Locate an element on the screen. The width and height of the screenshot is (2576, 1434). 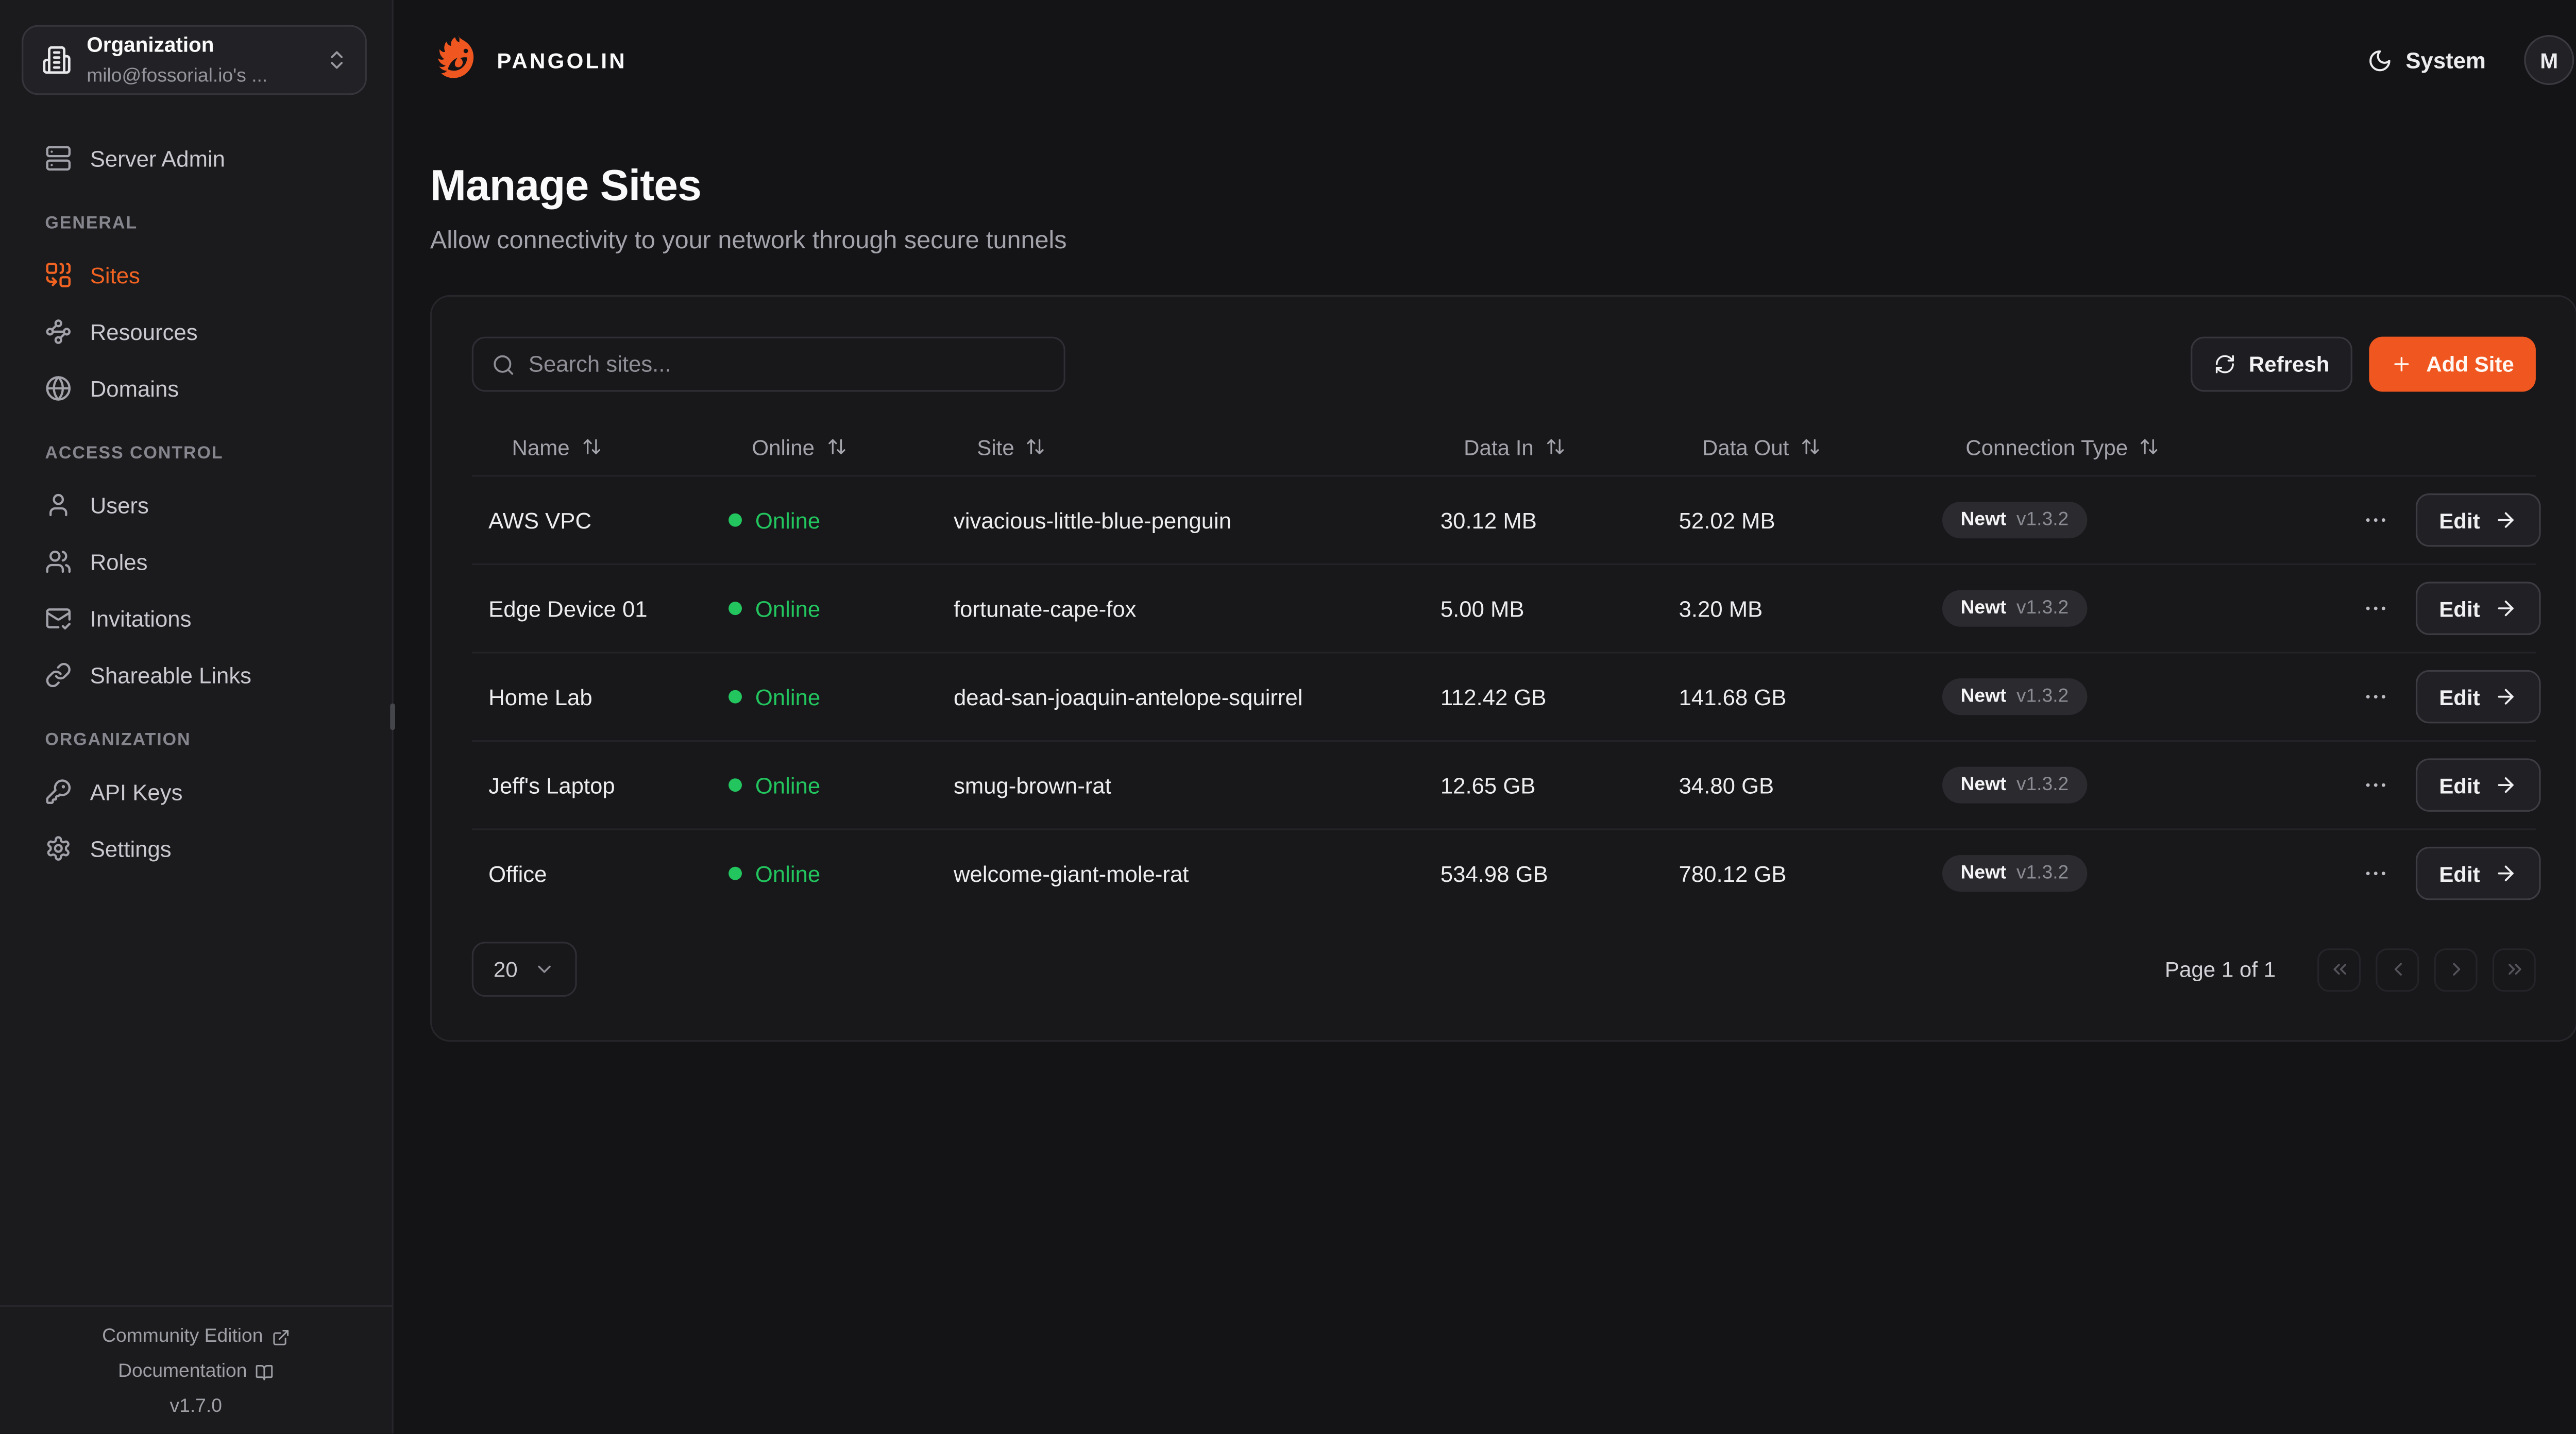
sidebar-item-resources: Resources is located at coordinates (207, 332).